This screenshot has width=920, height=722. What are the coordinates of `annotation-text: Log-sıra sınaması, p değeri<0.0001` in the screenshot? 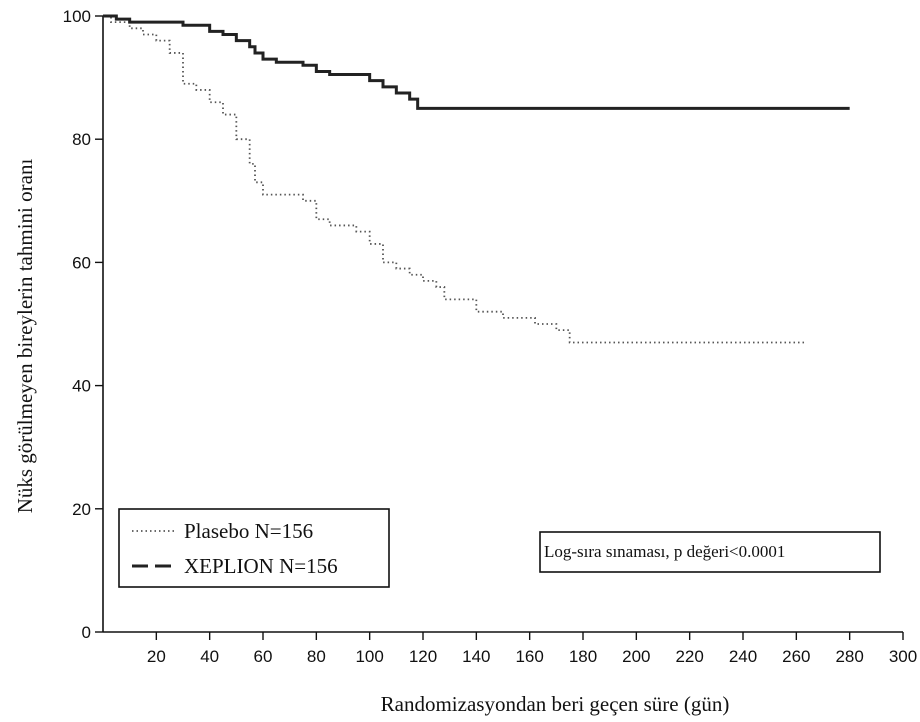 It's located at (664, 551).